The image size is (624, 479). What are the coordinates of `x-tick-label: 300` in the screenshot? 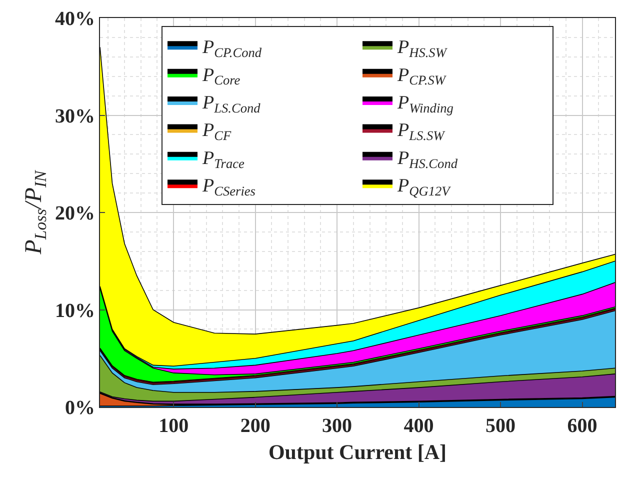 It's located at (337, 426).